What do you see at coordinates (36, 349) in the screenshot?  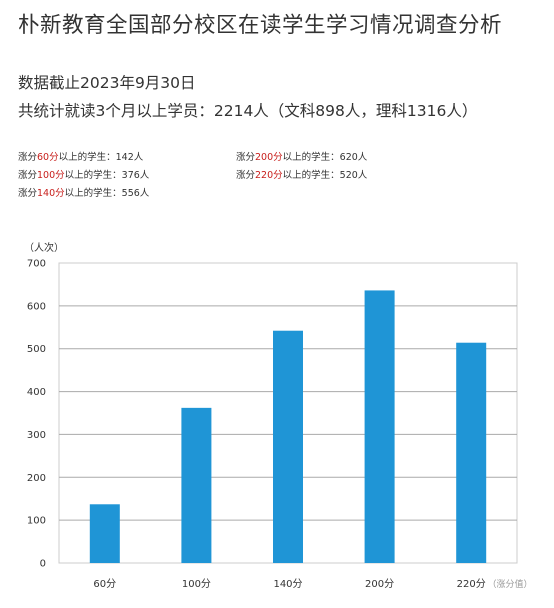 I see `y-tick-label: 500` at bounding box center [36, 349].